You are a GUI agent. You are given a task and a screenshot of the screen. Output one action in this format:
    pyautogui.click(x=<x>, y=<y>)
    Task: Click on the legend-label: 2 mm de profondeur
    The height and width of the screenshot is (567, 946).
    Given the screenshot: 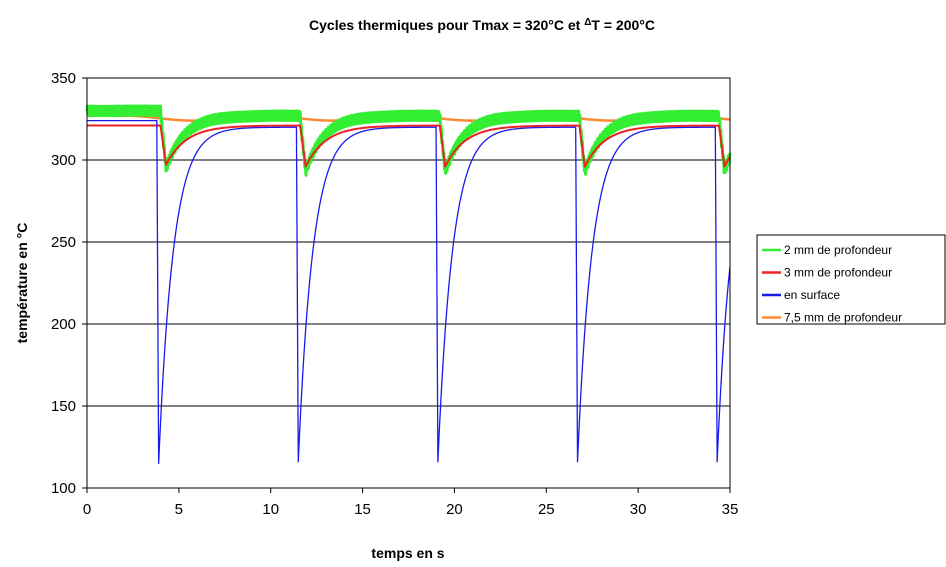 What is the action you would take?
    pyautogui.click(x=838, y=250)
    